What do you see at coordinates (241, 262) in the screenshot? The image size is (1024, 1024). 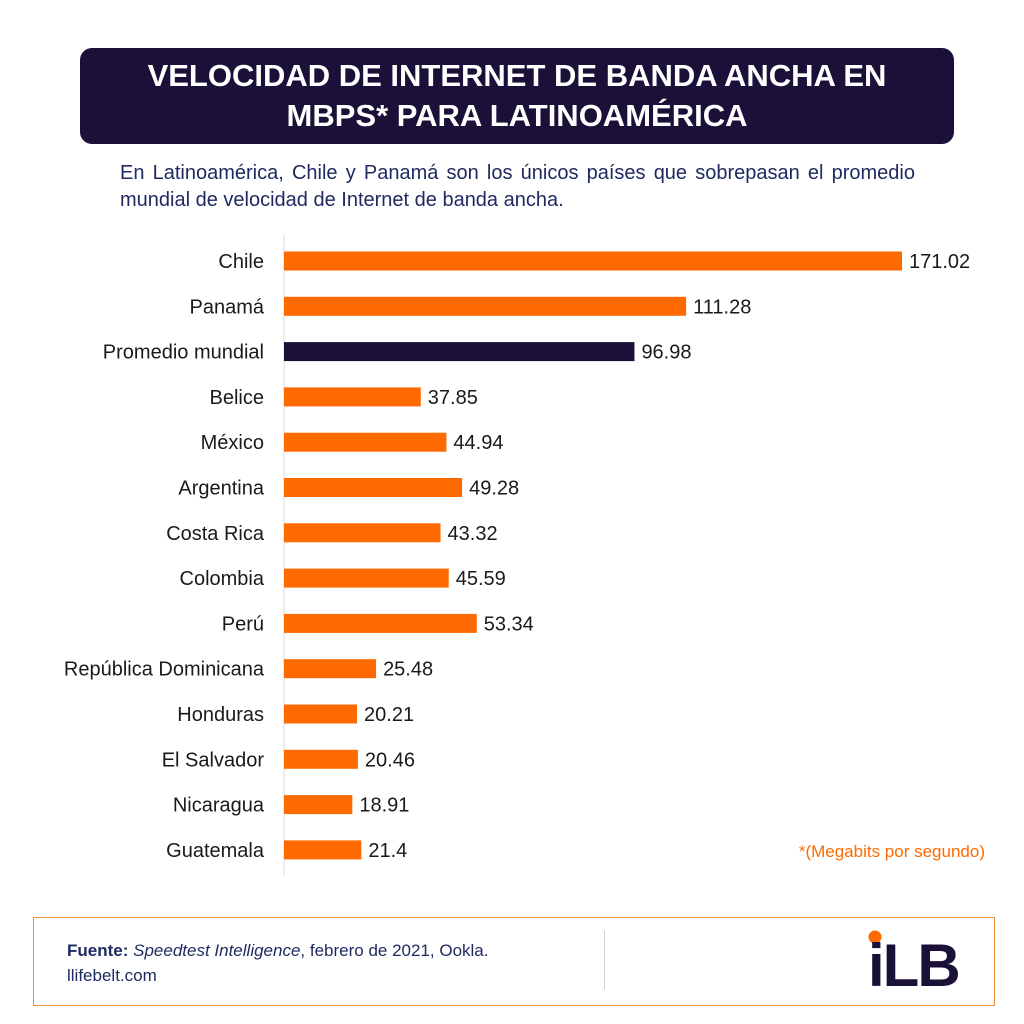 I see `category-label: Chile` at bounding box center [241, 262].